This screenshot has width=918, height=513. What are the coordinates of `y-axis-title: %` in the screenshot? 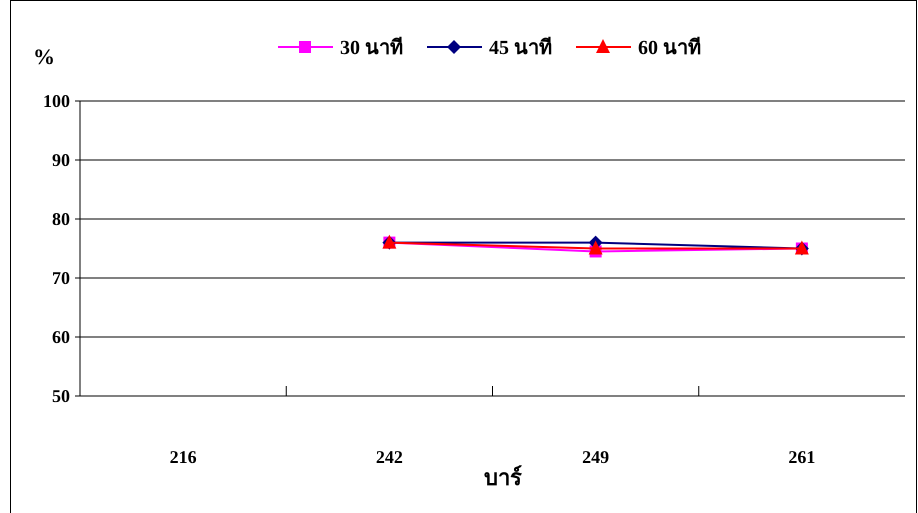 It's located at (44, 56).